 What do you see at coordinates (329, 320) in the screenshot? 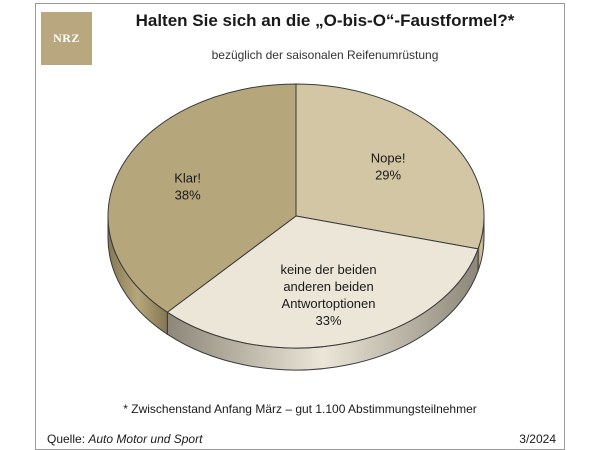
I see `slice-value-label-1: 33%` at bounding box center [329, 320].